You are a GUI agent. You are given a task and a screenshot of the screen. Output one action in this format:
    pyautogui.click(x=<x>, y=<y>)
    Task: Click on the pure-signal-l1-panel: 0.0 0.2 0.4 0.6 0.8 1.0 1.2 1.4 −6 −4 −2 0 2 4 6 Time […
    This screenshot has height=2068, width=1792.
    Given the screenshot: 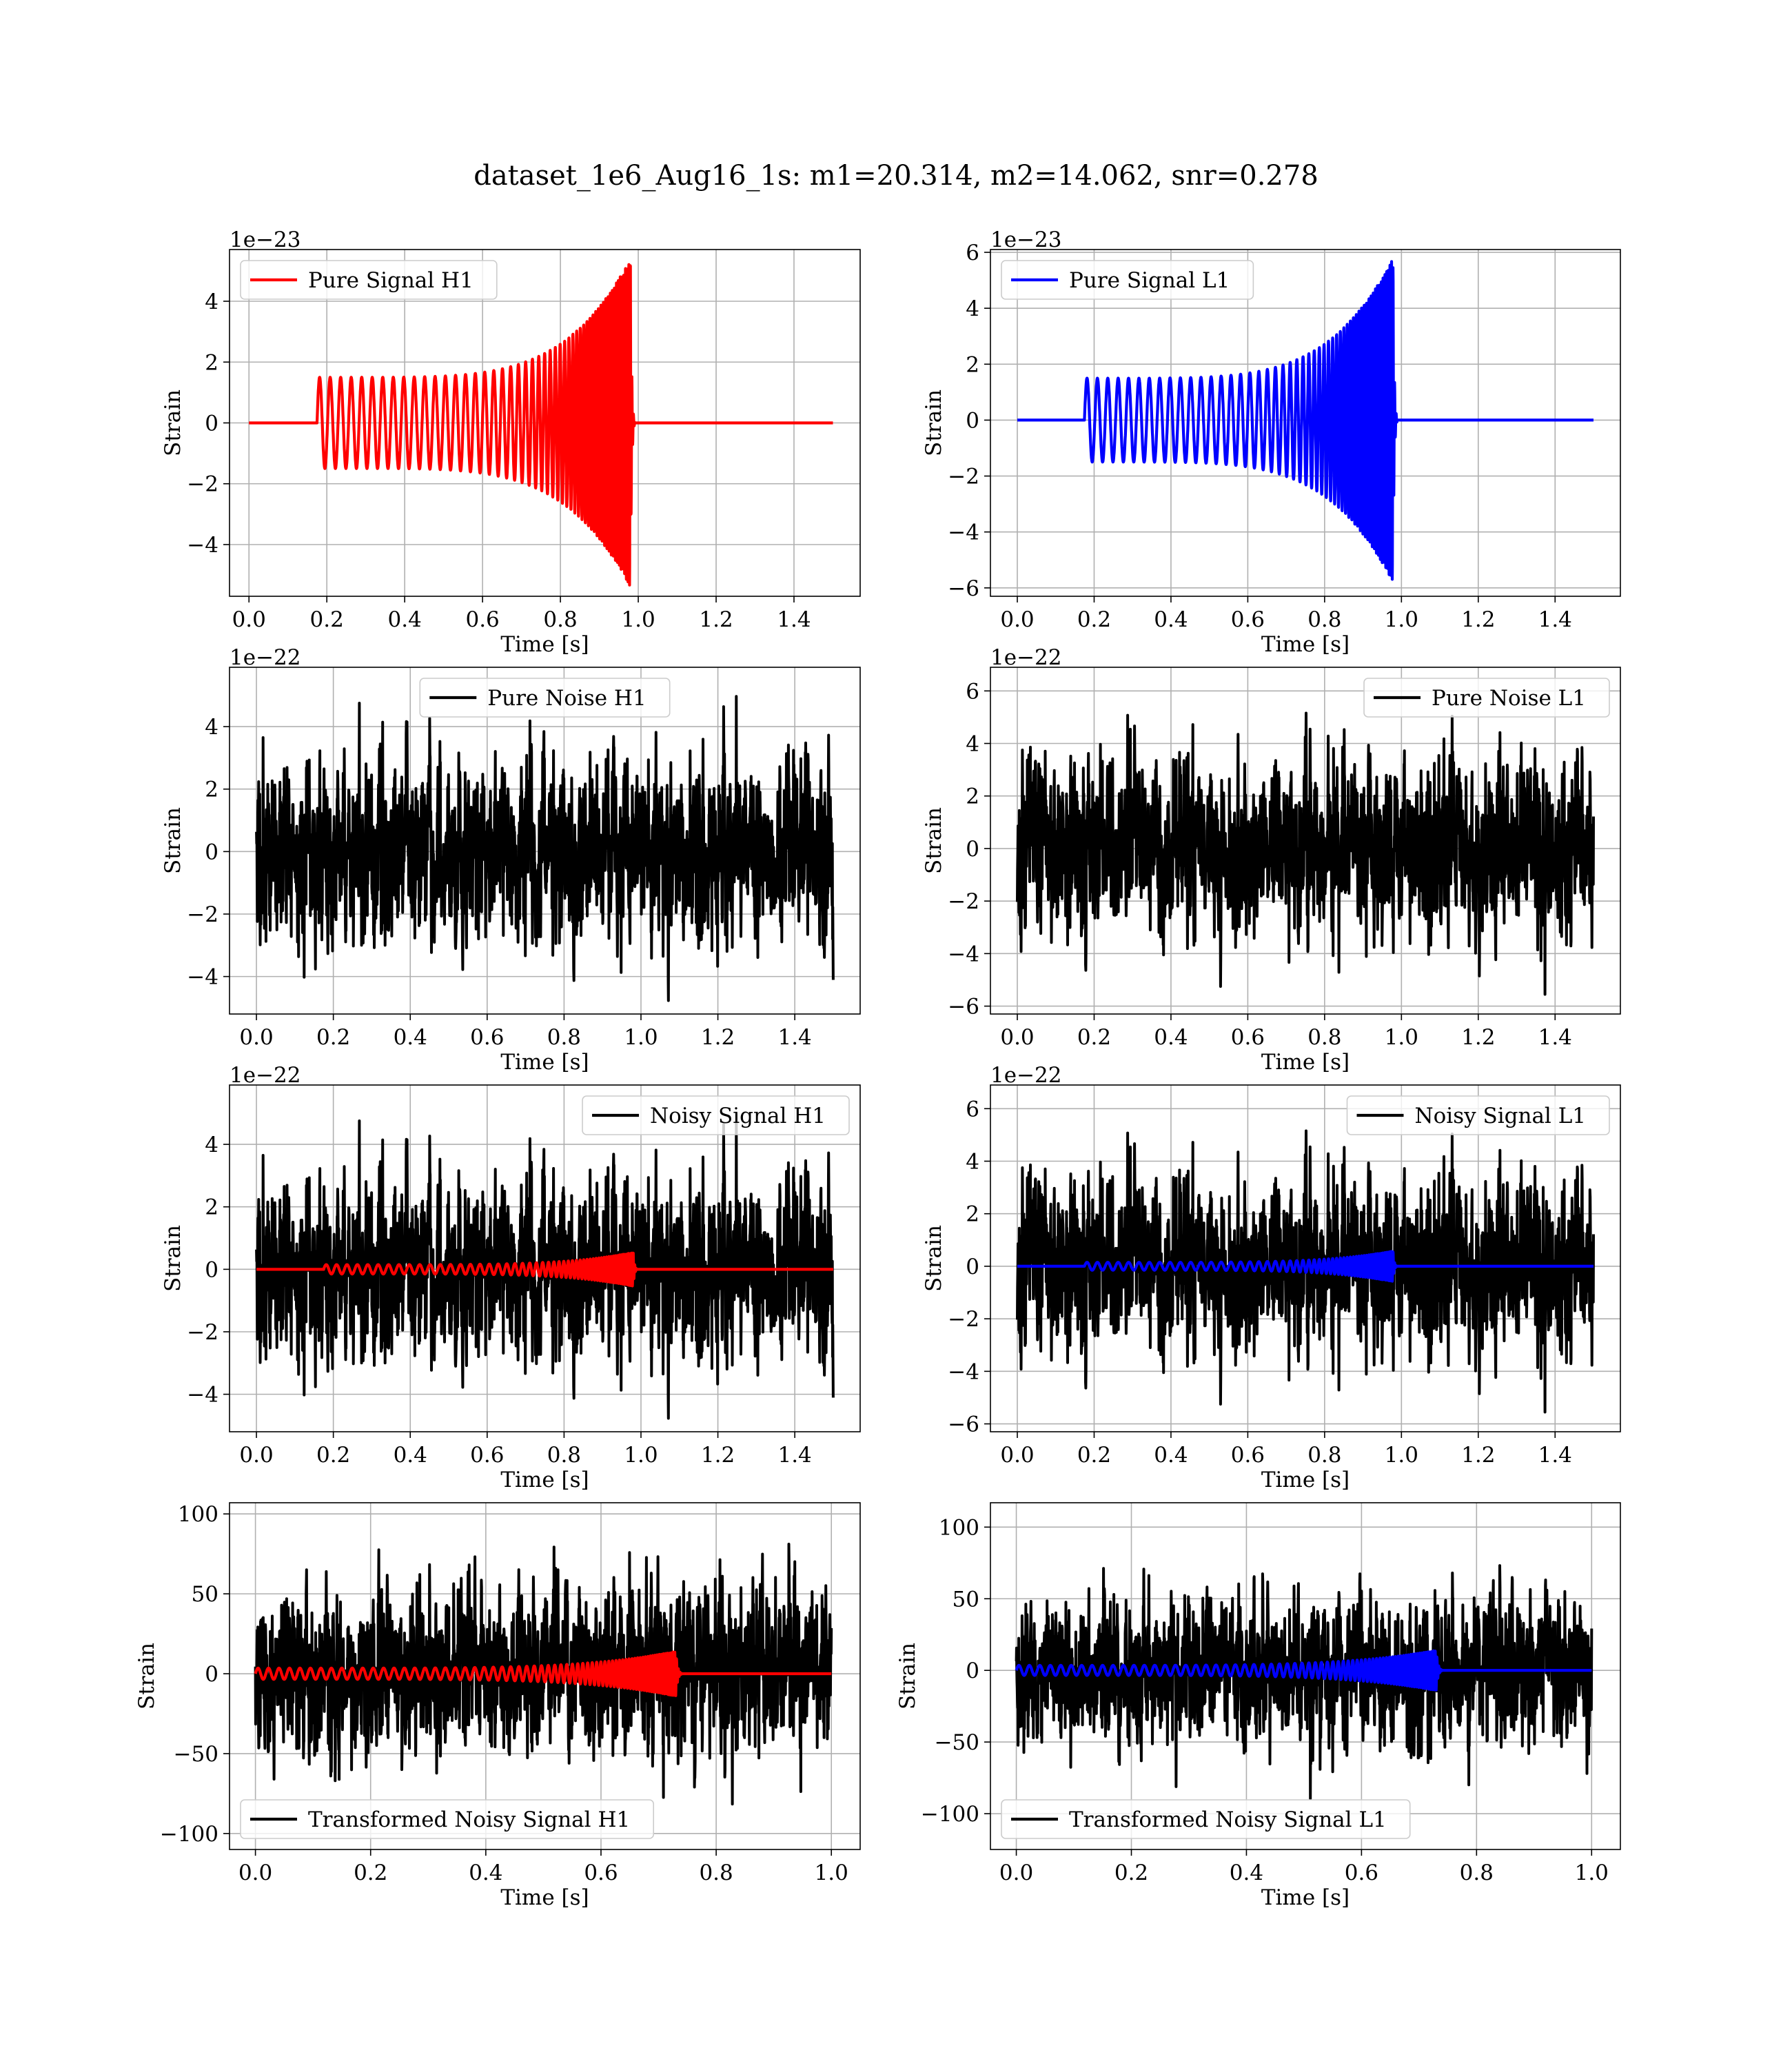 What is the action you would take?
    pyautogui.click(x=1271, y=442)
    